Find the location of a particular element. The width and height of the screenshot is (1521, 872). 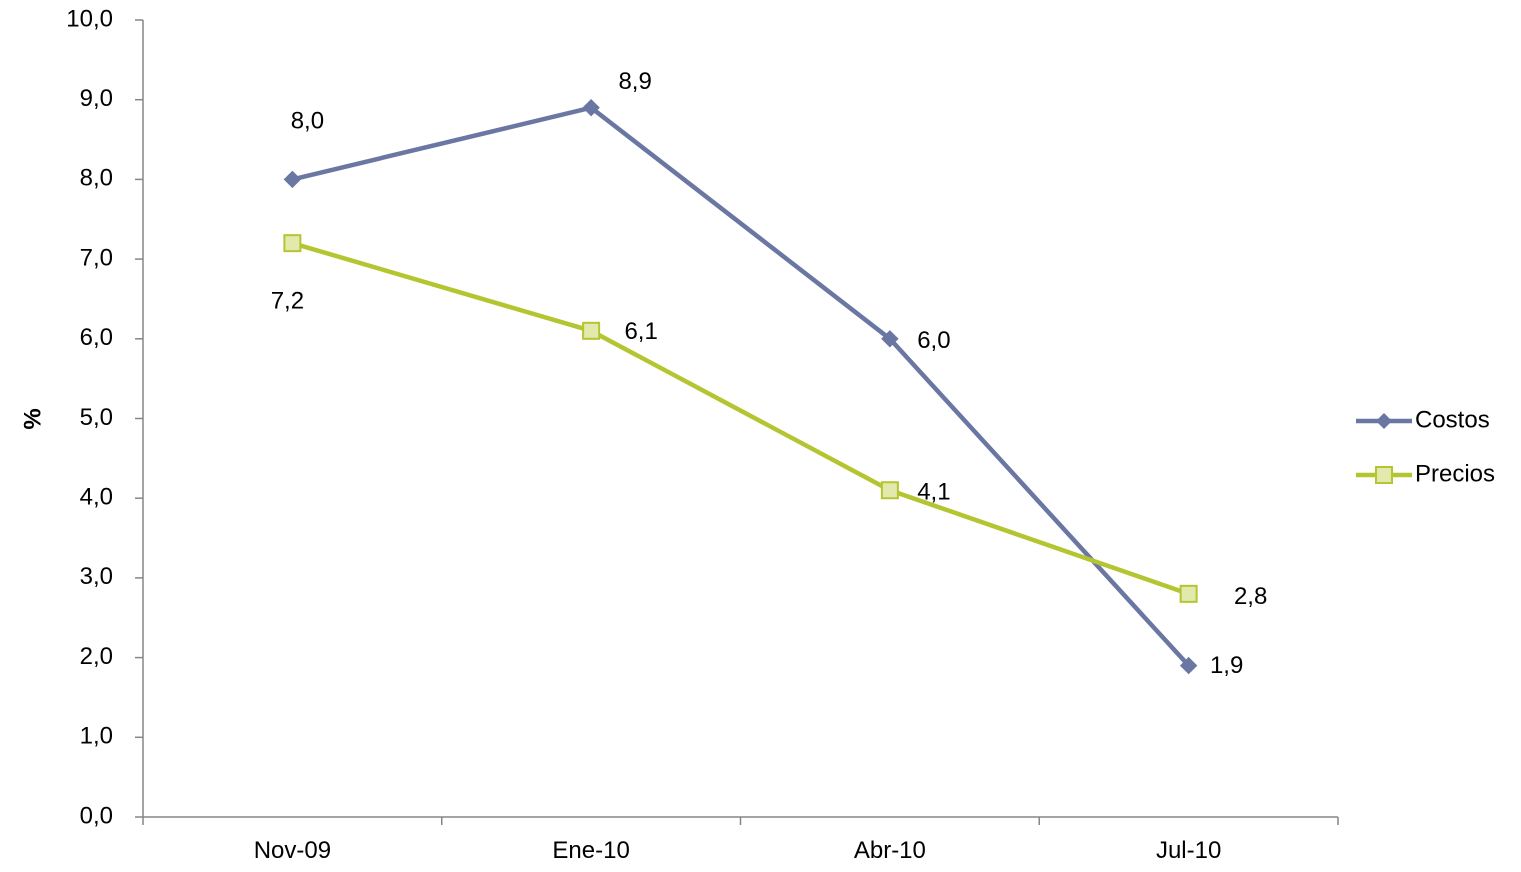

y-axis-label: % is located at coordinates (32, 418).